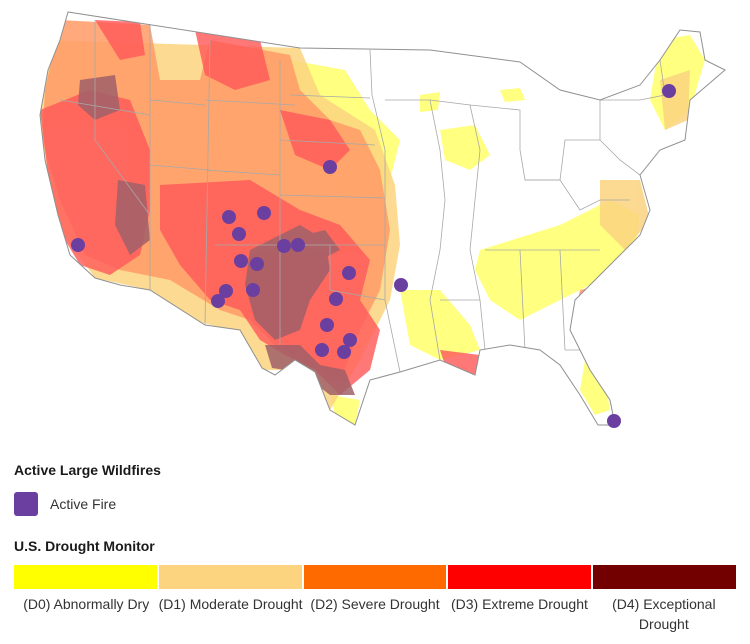 This screenshot has height=644, width=750. What do you see at coordinates (86, 604) in the screenshot?
I see `drought-label-d0: (D0) Abnormally Dry` at bounding box center [86, 604].